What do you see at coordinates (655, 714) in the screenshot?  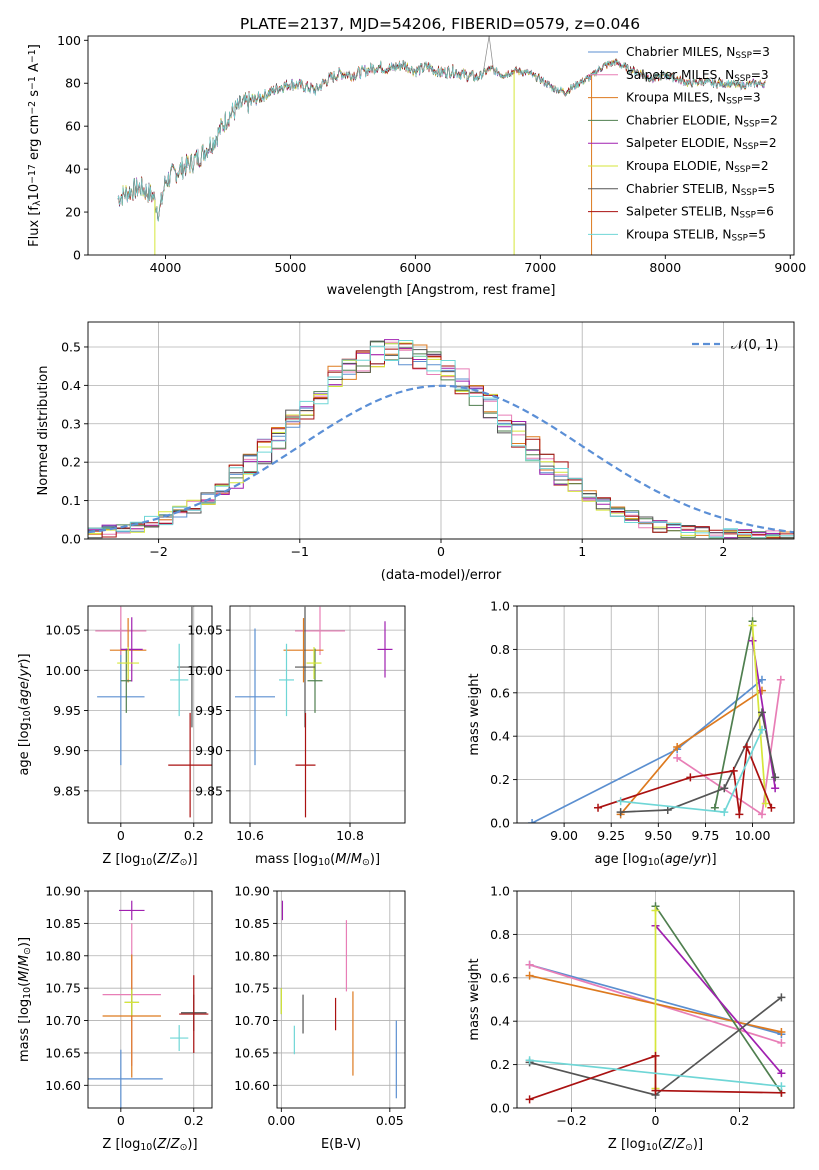 I see `axes-frame` at bounding box center [655, 714].